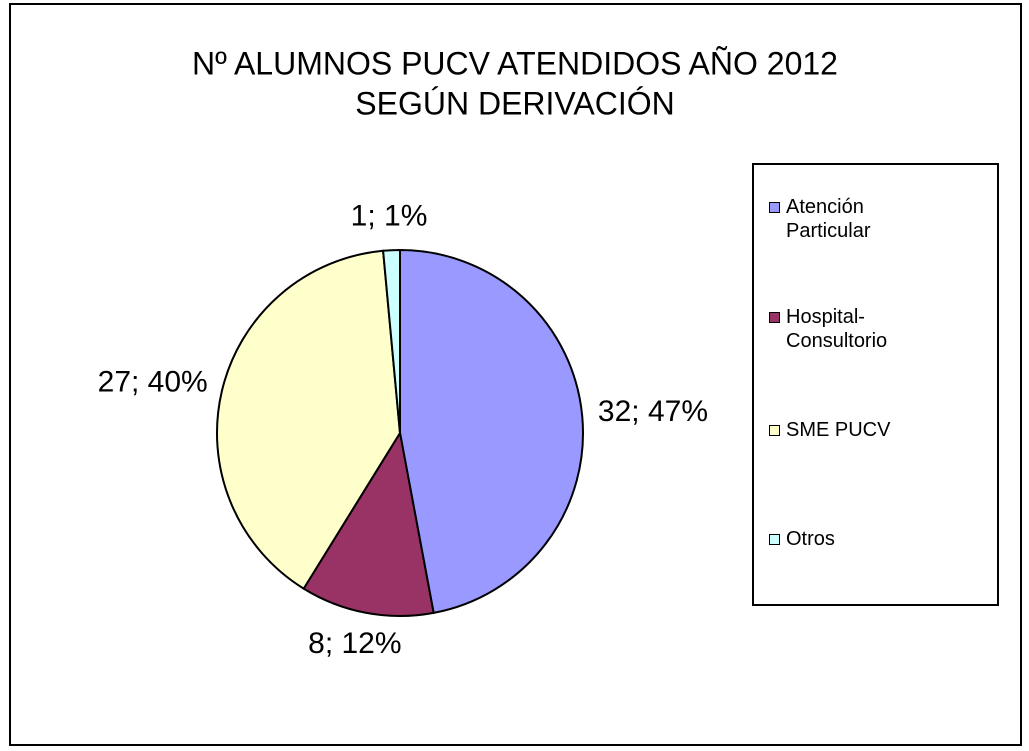 The height and width of the screenshot is (751, 1029). I want to click on legend-entry: Otros, so click(852, 539).